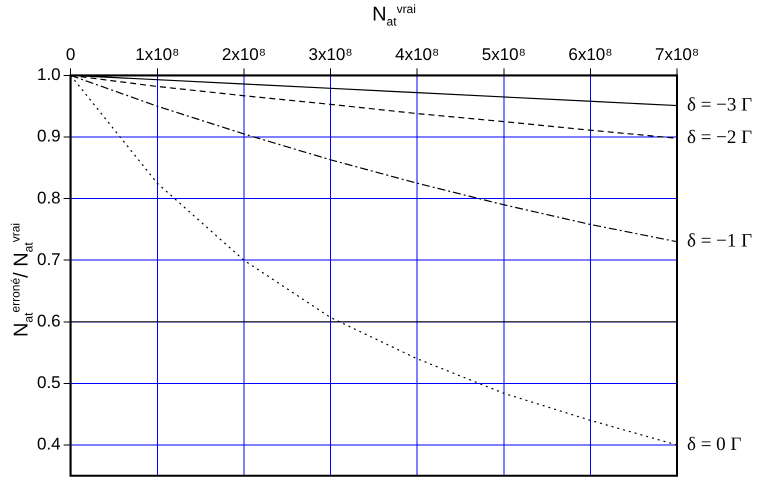 The width and height of the screenshot is (757, 489). I want to click on series-label: δ = −3 Γ, so click(719, 105).